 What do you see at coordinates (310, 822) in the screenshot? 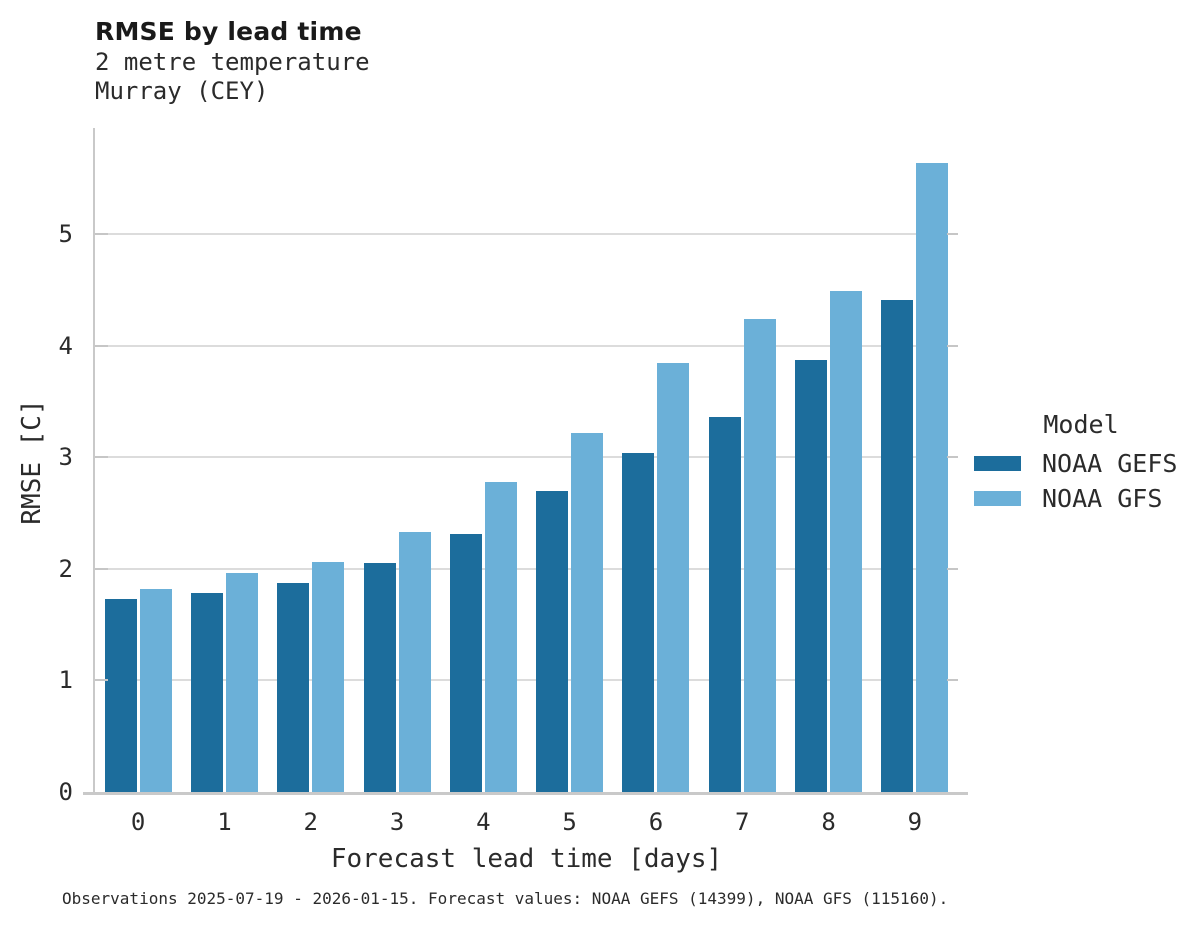
I see `x-tick-label-2: 2` at bounding box center [310, 822].